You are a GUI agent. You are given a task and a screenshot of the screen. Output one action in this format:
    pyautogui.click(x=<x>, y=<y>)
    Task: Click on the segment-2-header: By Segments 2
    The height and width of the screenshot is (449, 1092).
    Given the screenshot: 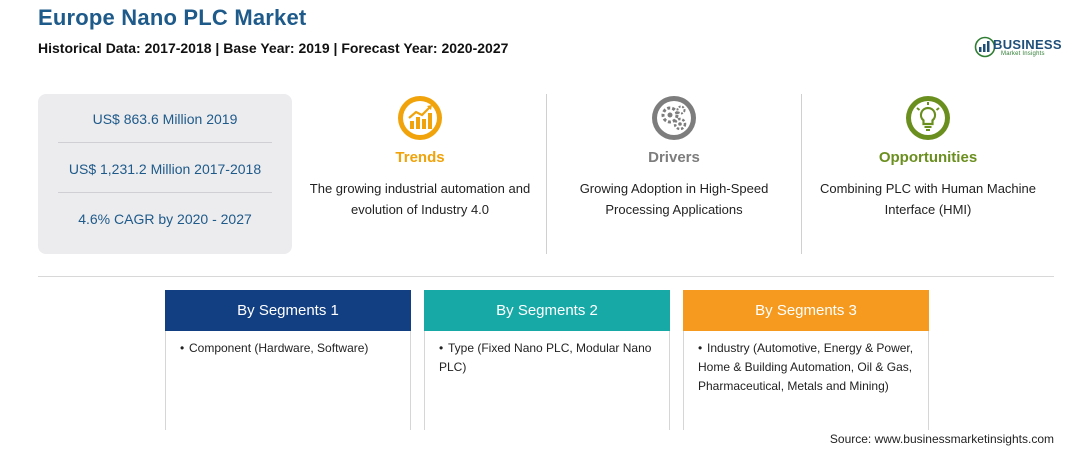 What is the action you would take?
    pyautogui.click(x=547, y=310)
    